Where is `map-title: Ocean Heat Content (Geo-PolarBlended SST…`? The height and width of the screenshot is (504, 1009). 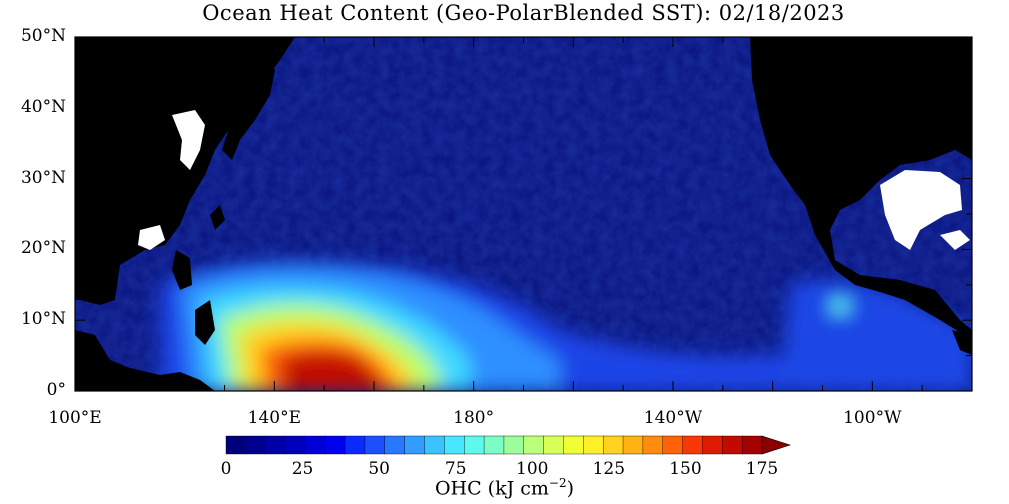
map-title: Ocean Heat Content (Geo-PolarBlended SST… is located at coordinates (523, 13).